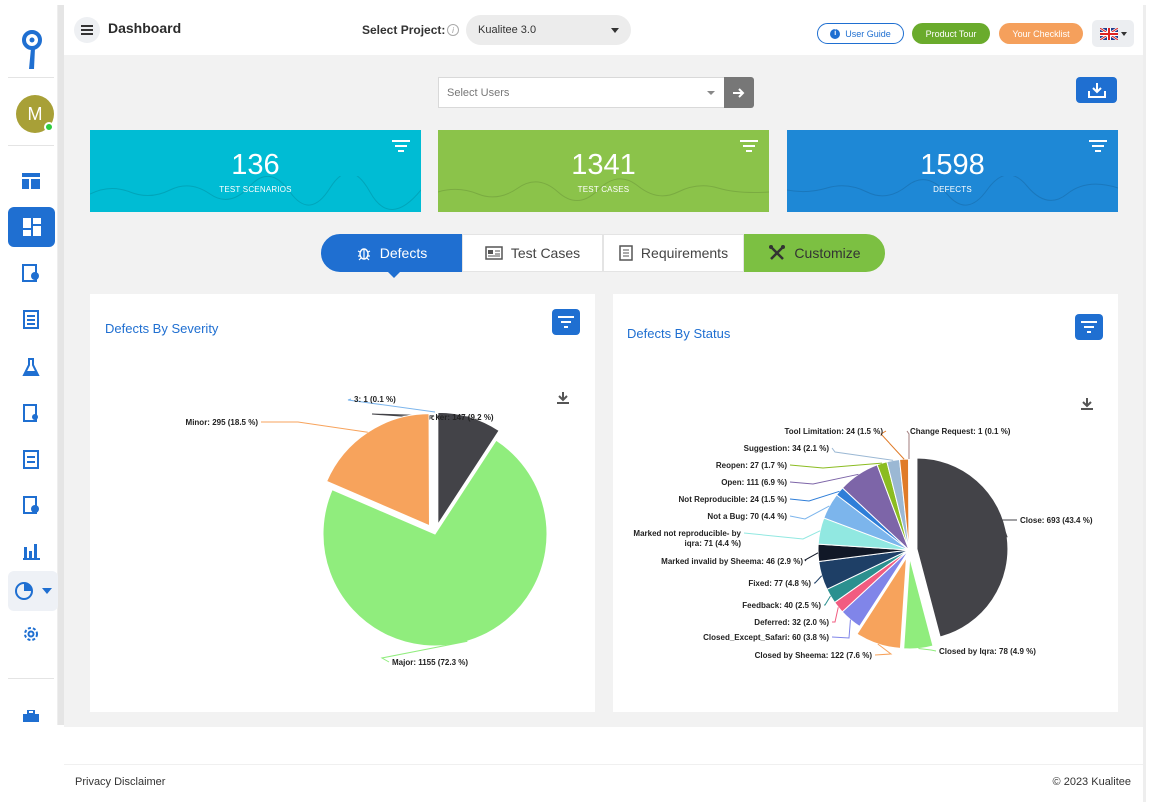 Image resolution: width=1150 pixels, height=811 pixels. What do you see at coordinates (31, 459) in the screenshot?
I see `sidebar-item-checklist` at bounding box center [31, 459].